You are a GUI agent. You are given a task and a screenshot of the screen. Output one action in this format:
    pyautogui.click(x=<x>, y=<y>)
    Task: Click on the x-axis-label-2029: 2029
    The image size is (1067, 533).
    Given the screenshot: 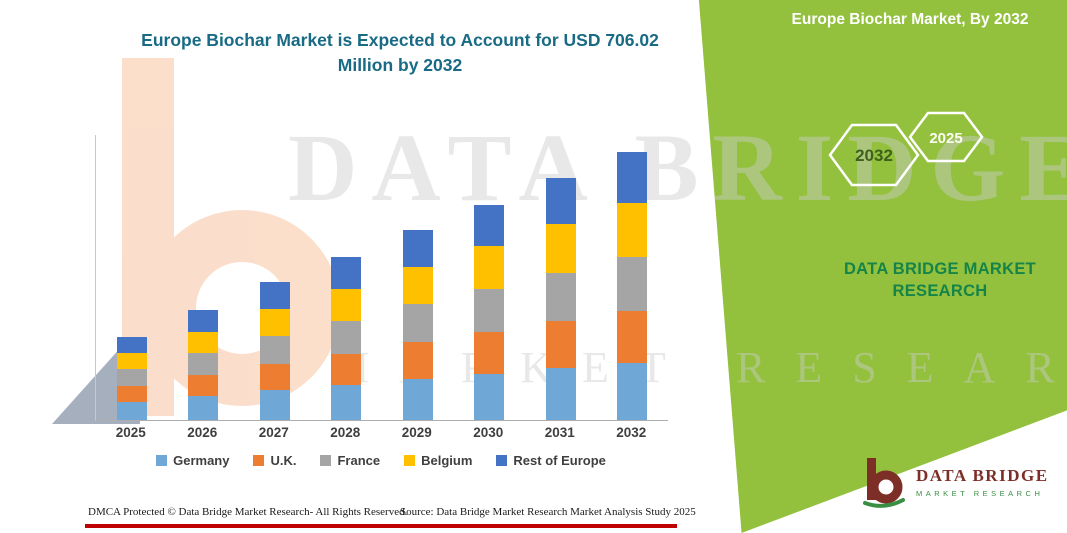 What is the action you would take?
    pyautogui.click(x=416, y=432)
    